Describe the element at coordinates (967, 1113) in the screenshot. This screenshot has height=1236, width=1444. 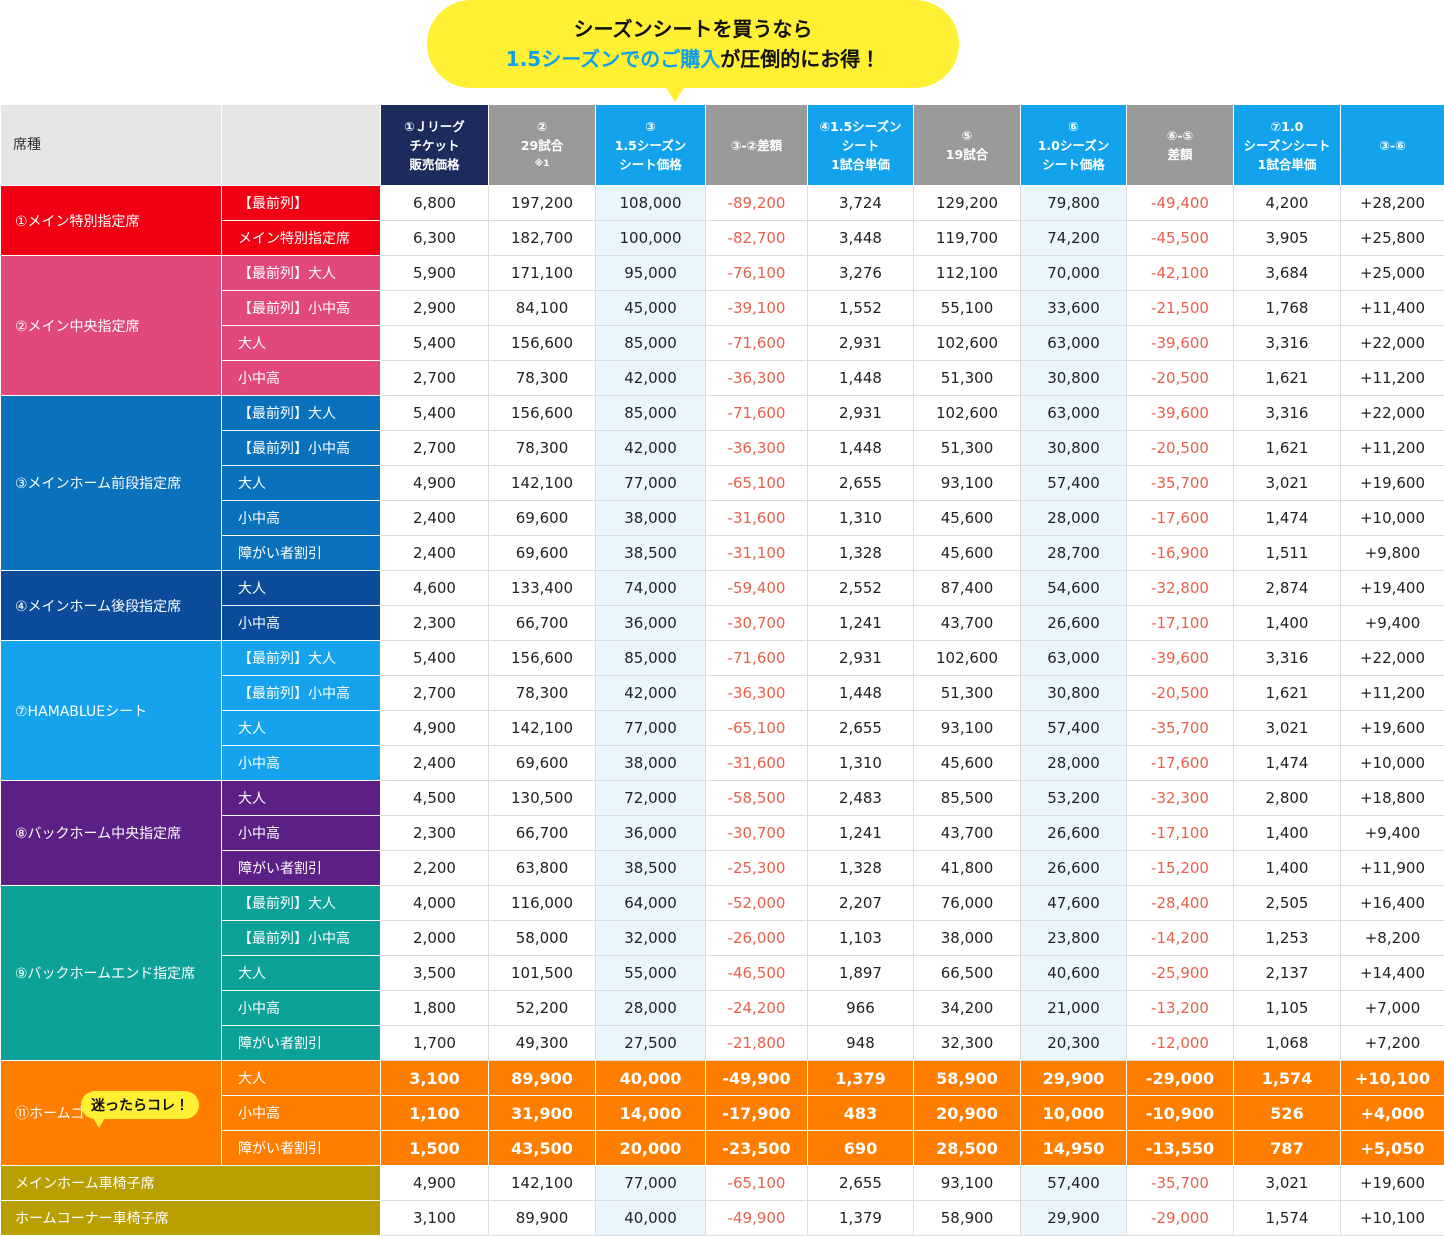
I see `price-cell: 20,900` at that location.